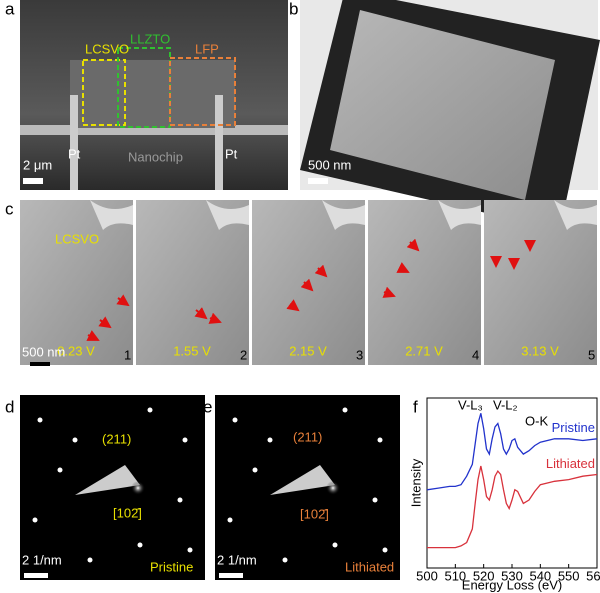 The width and height of the screenshot is (600, 593). What do you see at coordinates (76, 350) in the screenshot?
I see `voltage-label: 0.23 V` at bounding box center [76, 350].